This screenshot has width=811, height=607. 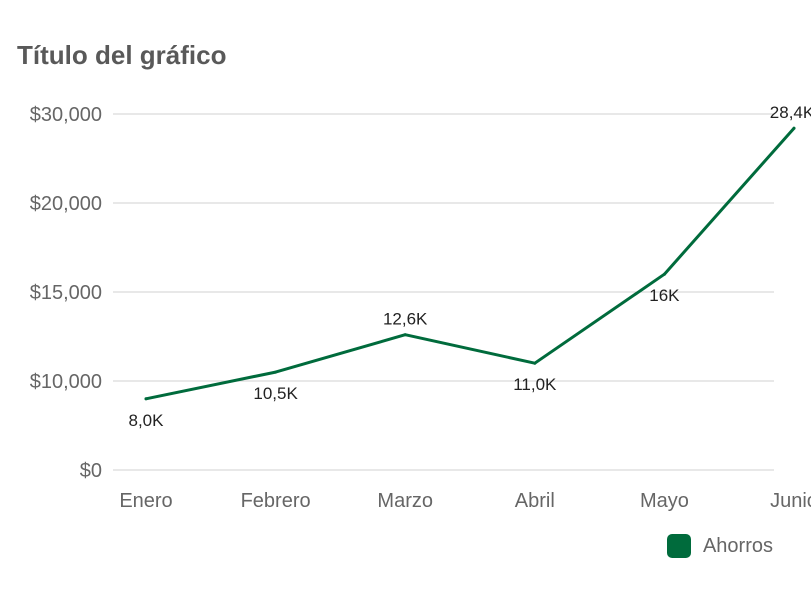 I want to click on x-tick-label: Mayo, so click(x=664, y=501).